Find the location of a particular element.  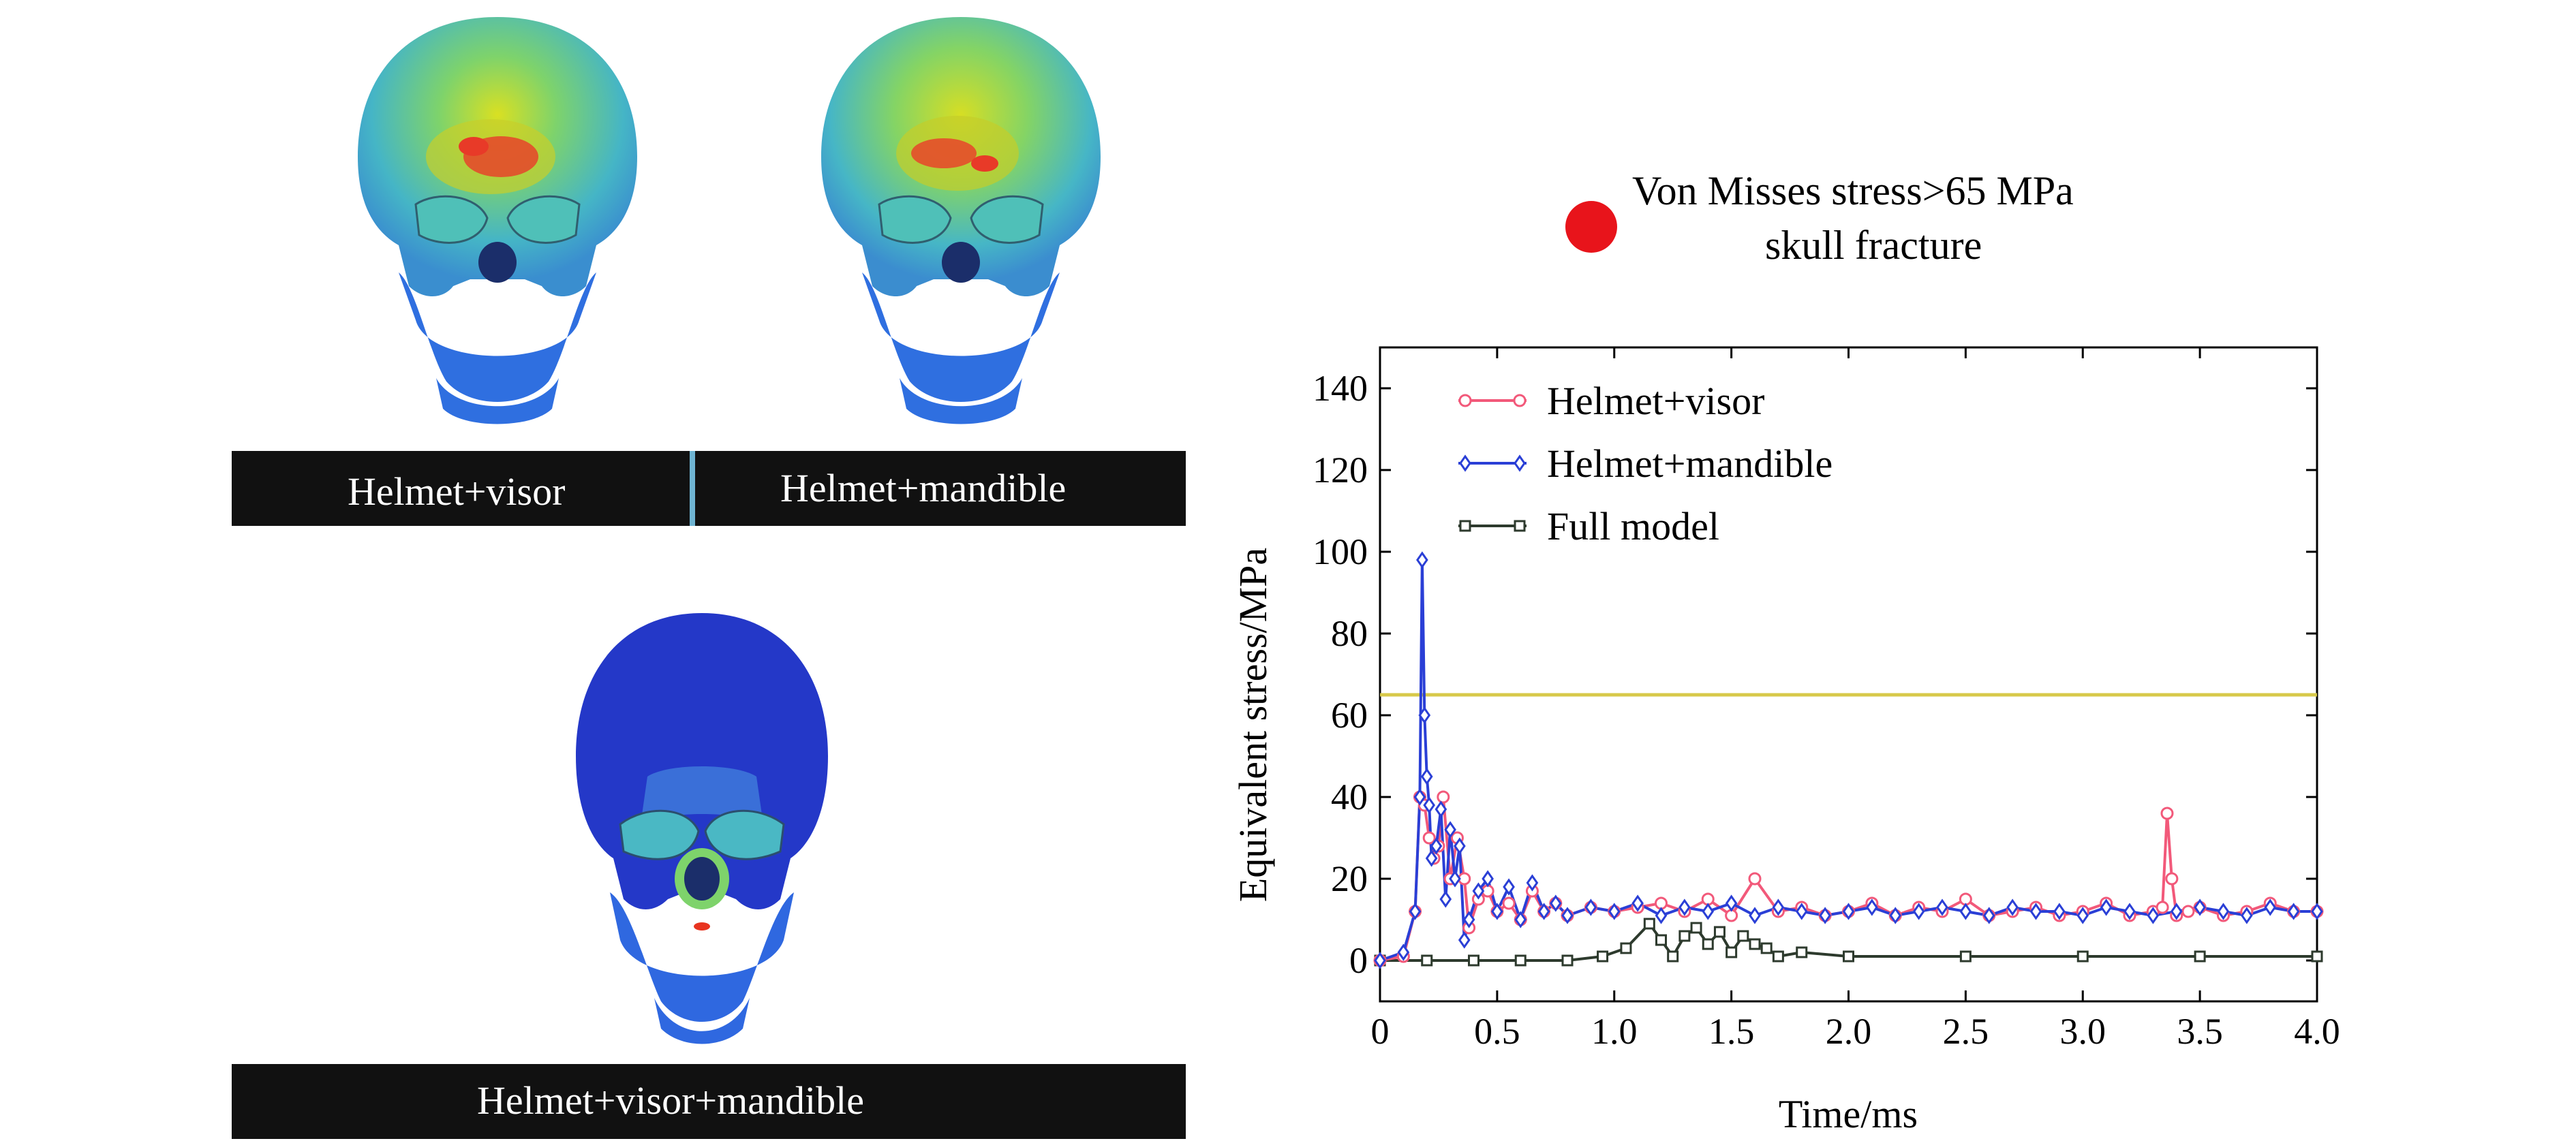

bottom-label-bar is located at coordinates (709, 1101).